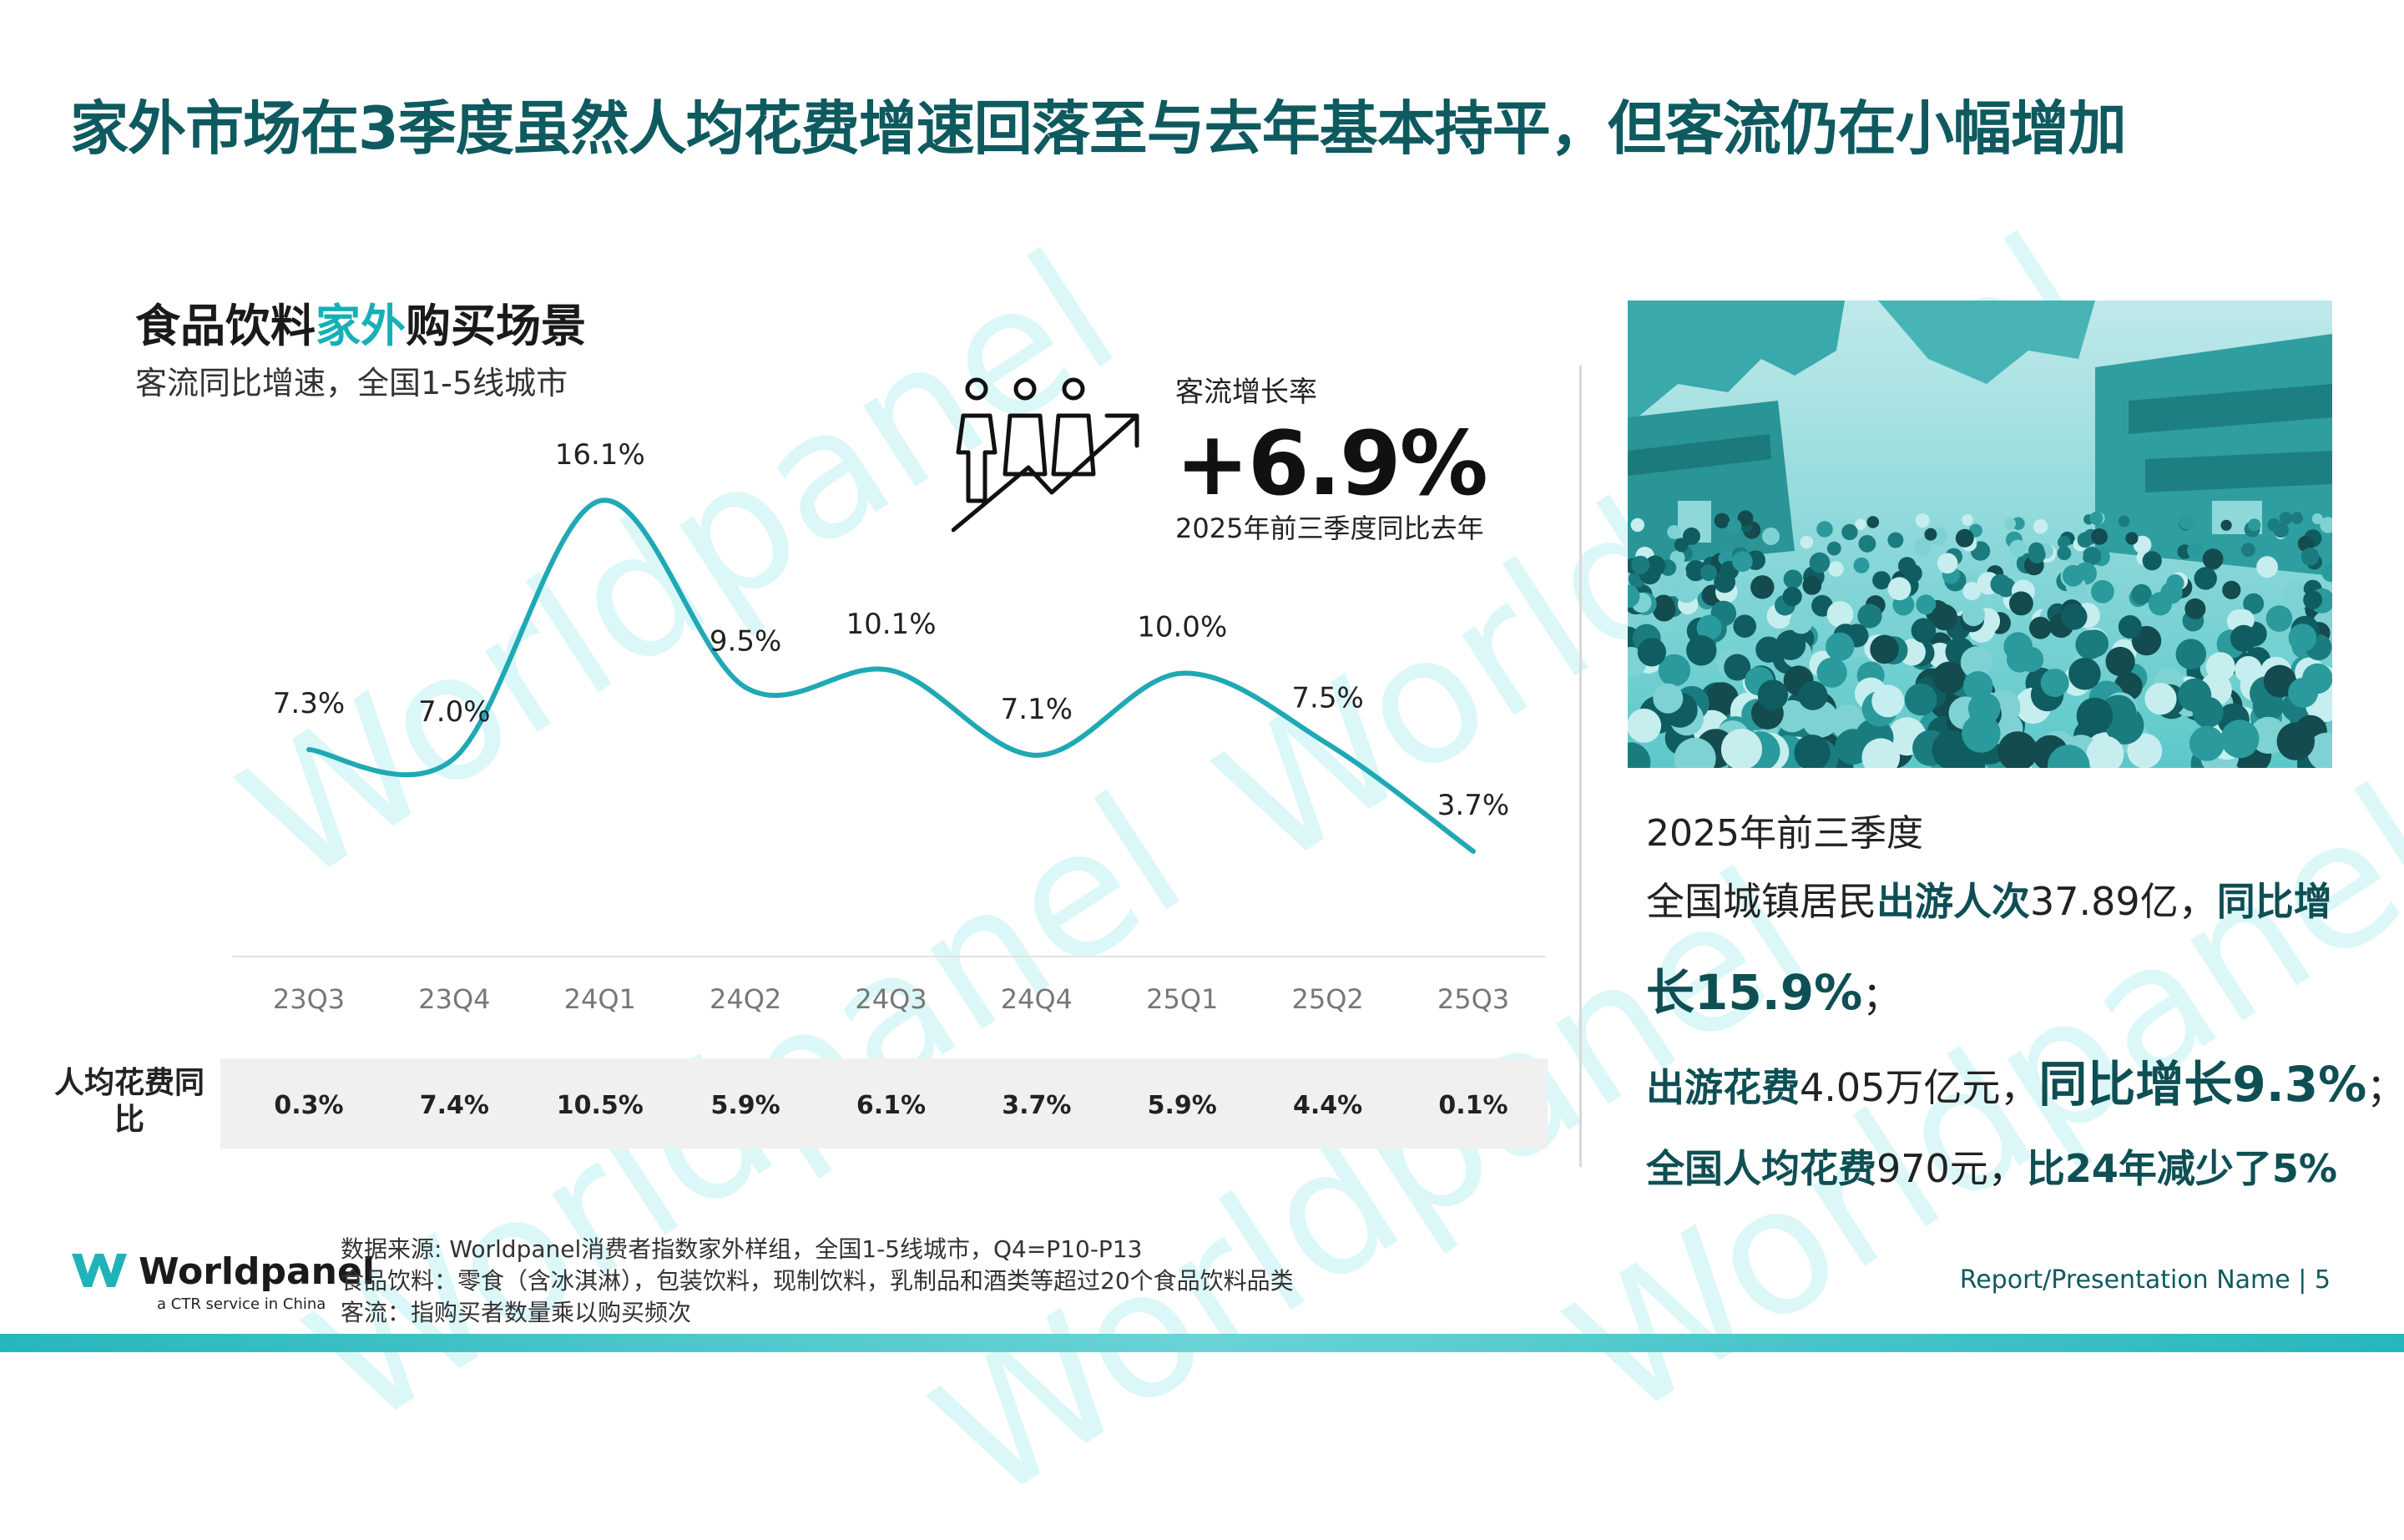 Image resolution: width=2404 pixels, height=1540 pixels. What do you see at coordinates (2181, 1168) in the screenshot?
I see `rp-line4-bold2: 比24年减少了5%` at bounding box center [2181, 1168].